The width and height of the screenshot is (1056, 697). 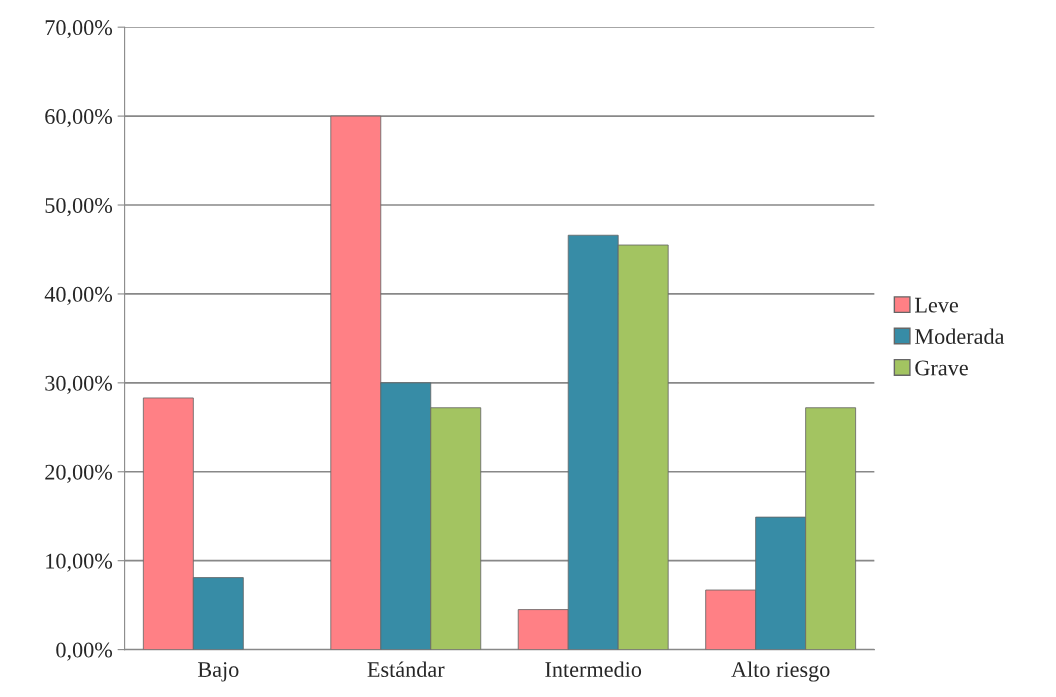 What do you see at coordinates (937, 305) in the screenshot?
I see `legend-label: Leve` at bounding box center [937, 305].